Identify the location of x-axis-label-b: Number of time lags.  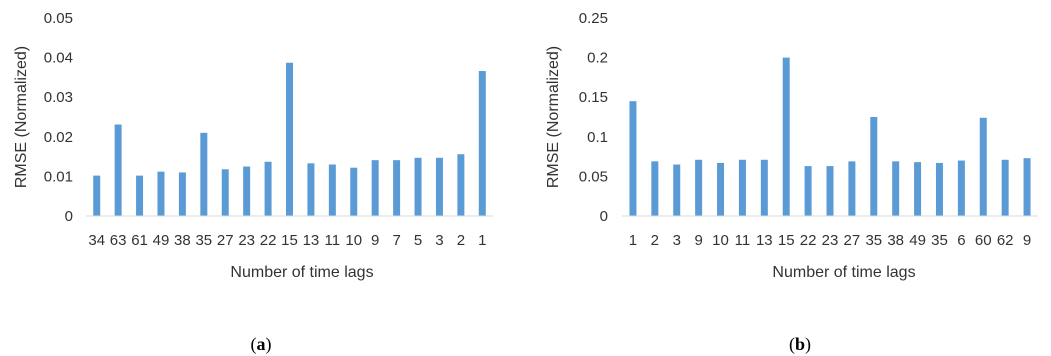
(843, 272).